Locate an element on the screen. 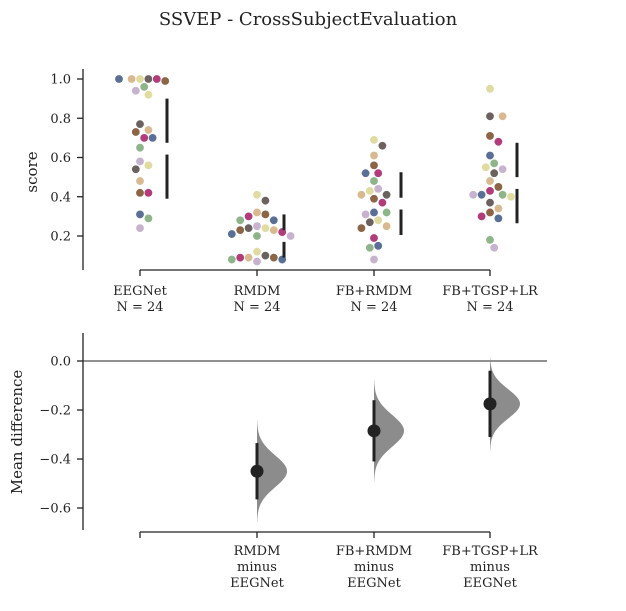 The width and height of the screenshot is (626, 611). bottom-y-tick-label: −0.4 is located at coordinates (55, 460).